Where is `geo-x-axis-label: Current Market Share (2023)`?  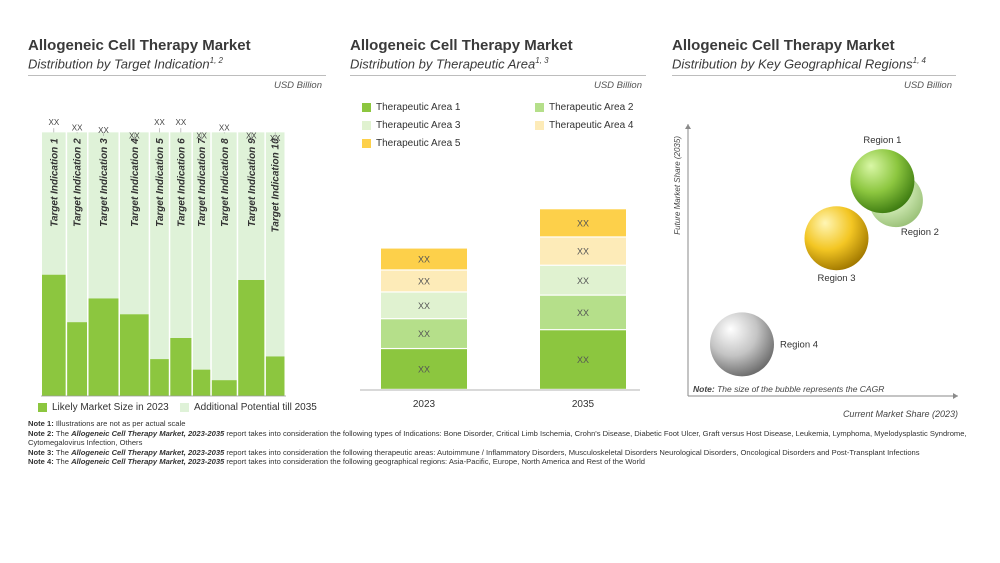 geo-x-axis-label: Current Market Share (2023) is located at coordinates (900, 414).